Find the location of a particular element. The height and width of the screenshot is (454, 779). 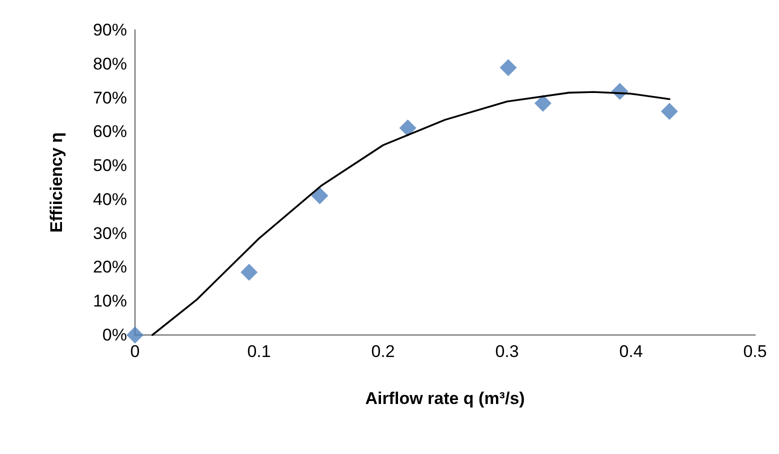

x-tick-label: 0 is located at coordinates (135, 351).